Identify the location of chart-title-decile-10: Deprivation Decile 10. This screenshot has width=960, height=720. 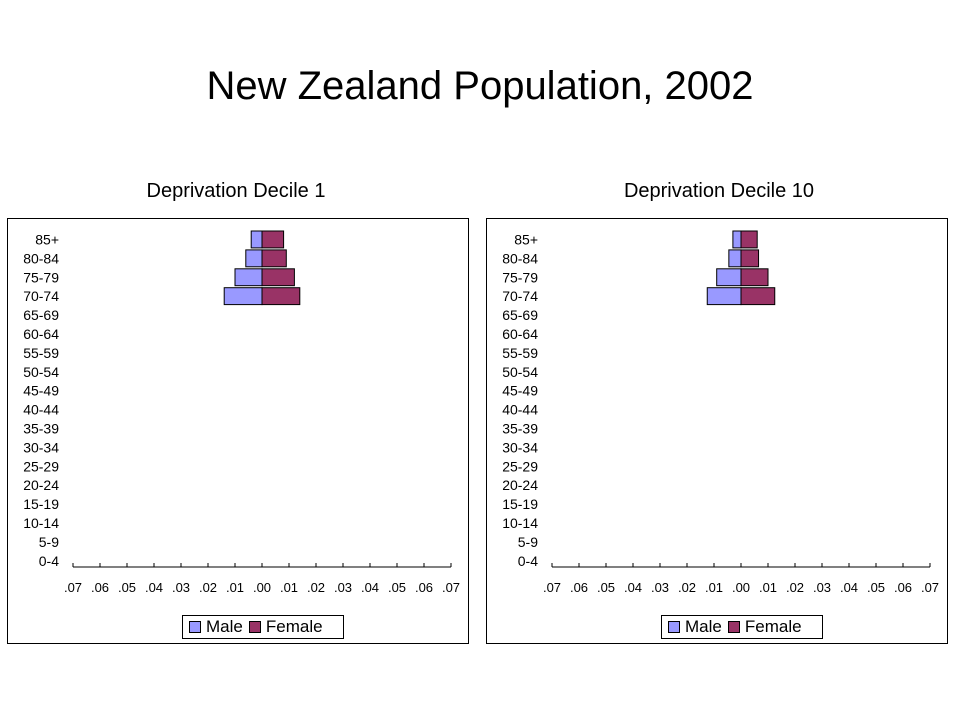
(719, 191).